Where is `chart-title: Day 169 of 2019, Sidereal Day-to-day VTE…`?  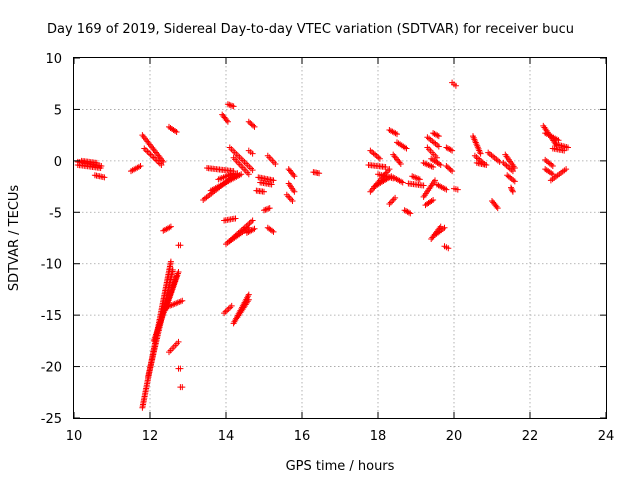 chart-title: Day 169 of 2019, Sidereal Day-to-day VTE… is located at coordinates (310, 29).